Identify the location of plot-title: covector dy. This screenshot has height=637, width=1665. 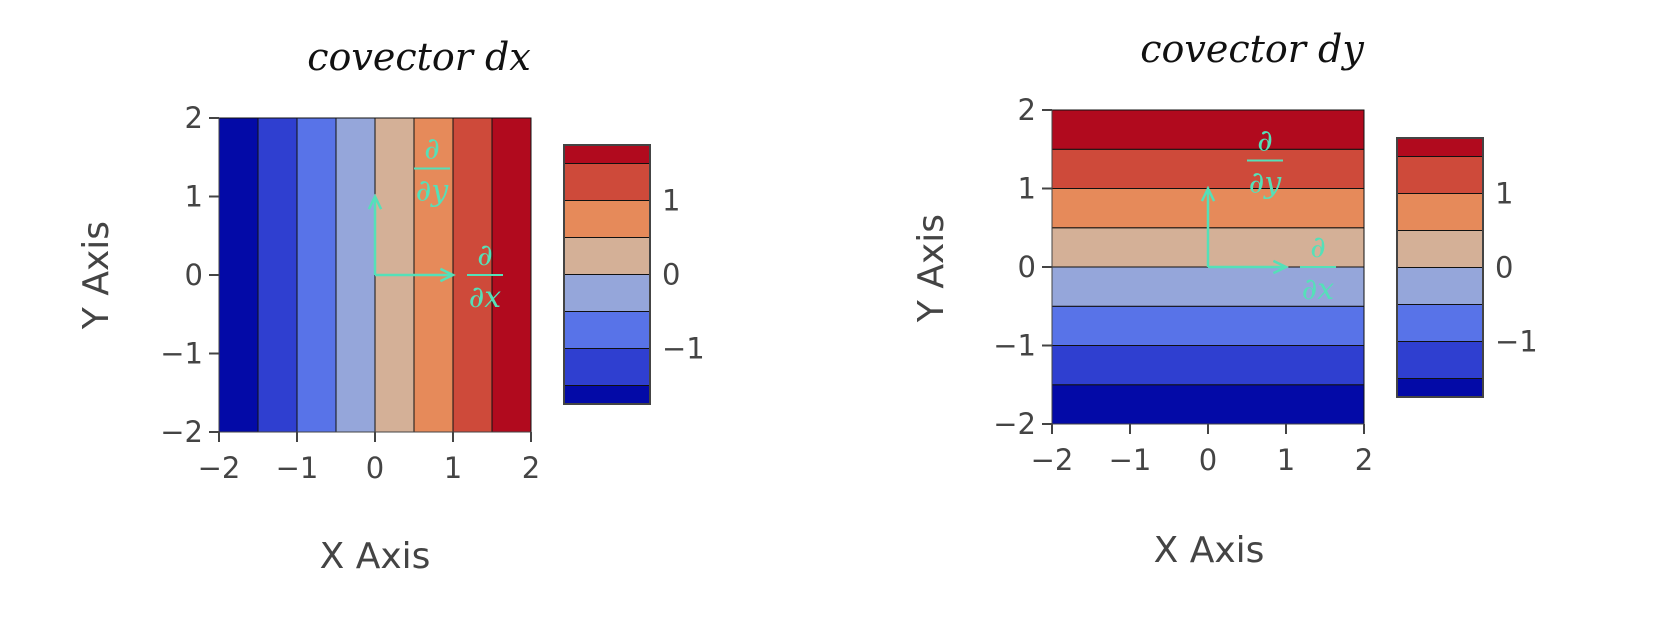
(1252, 49).